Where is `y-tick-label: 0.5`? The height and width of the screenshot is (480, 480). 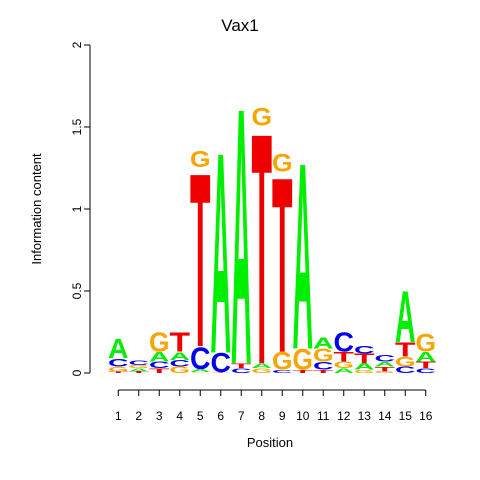
y-tick-label: 0.5 is located at coordinates (77, 290).